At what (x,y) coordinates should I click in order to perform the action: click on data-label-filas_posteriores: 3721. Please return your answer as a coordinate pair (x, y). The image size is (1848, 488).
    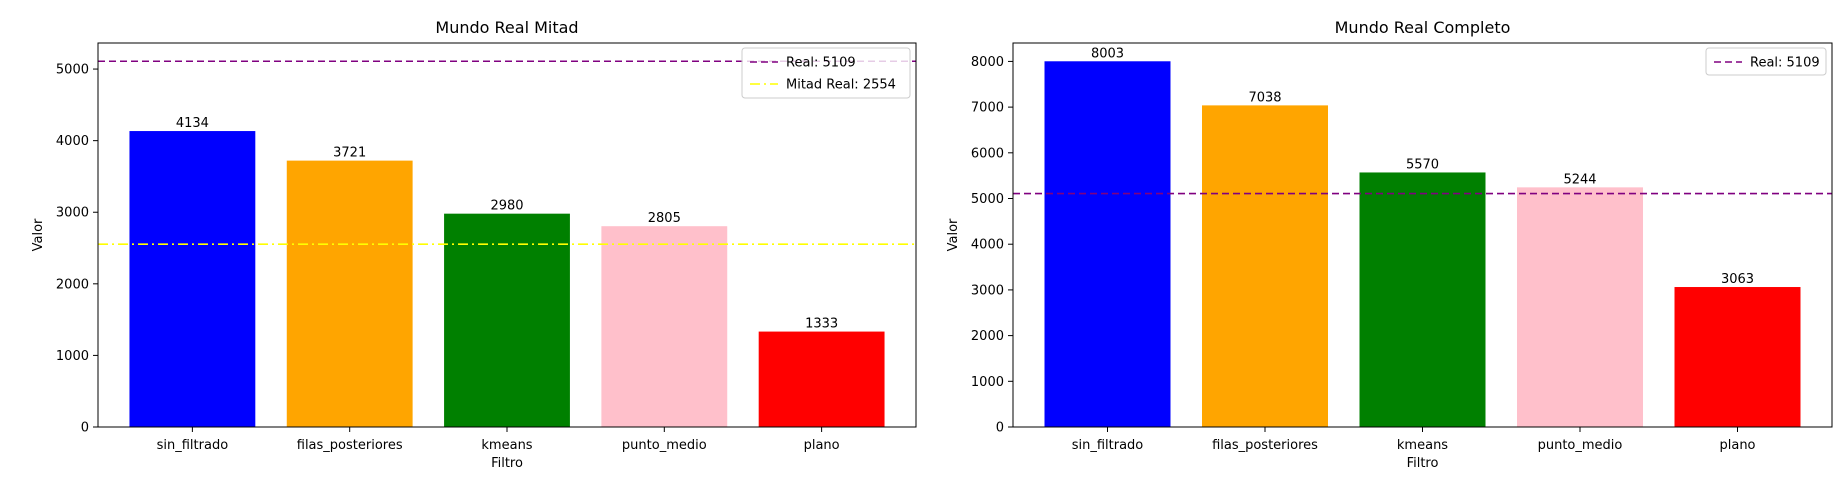
    Looking at the image, I should click on (349, 153).